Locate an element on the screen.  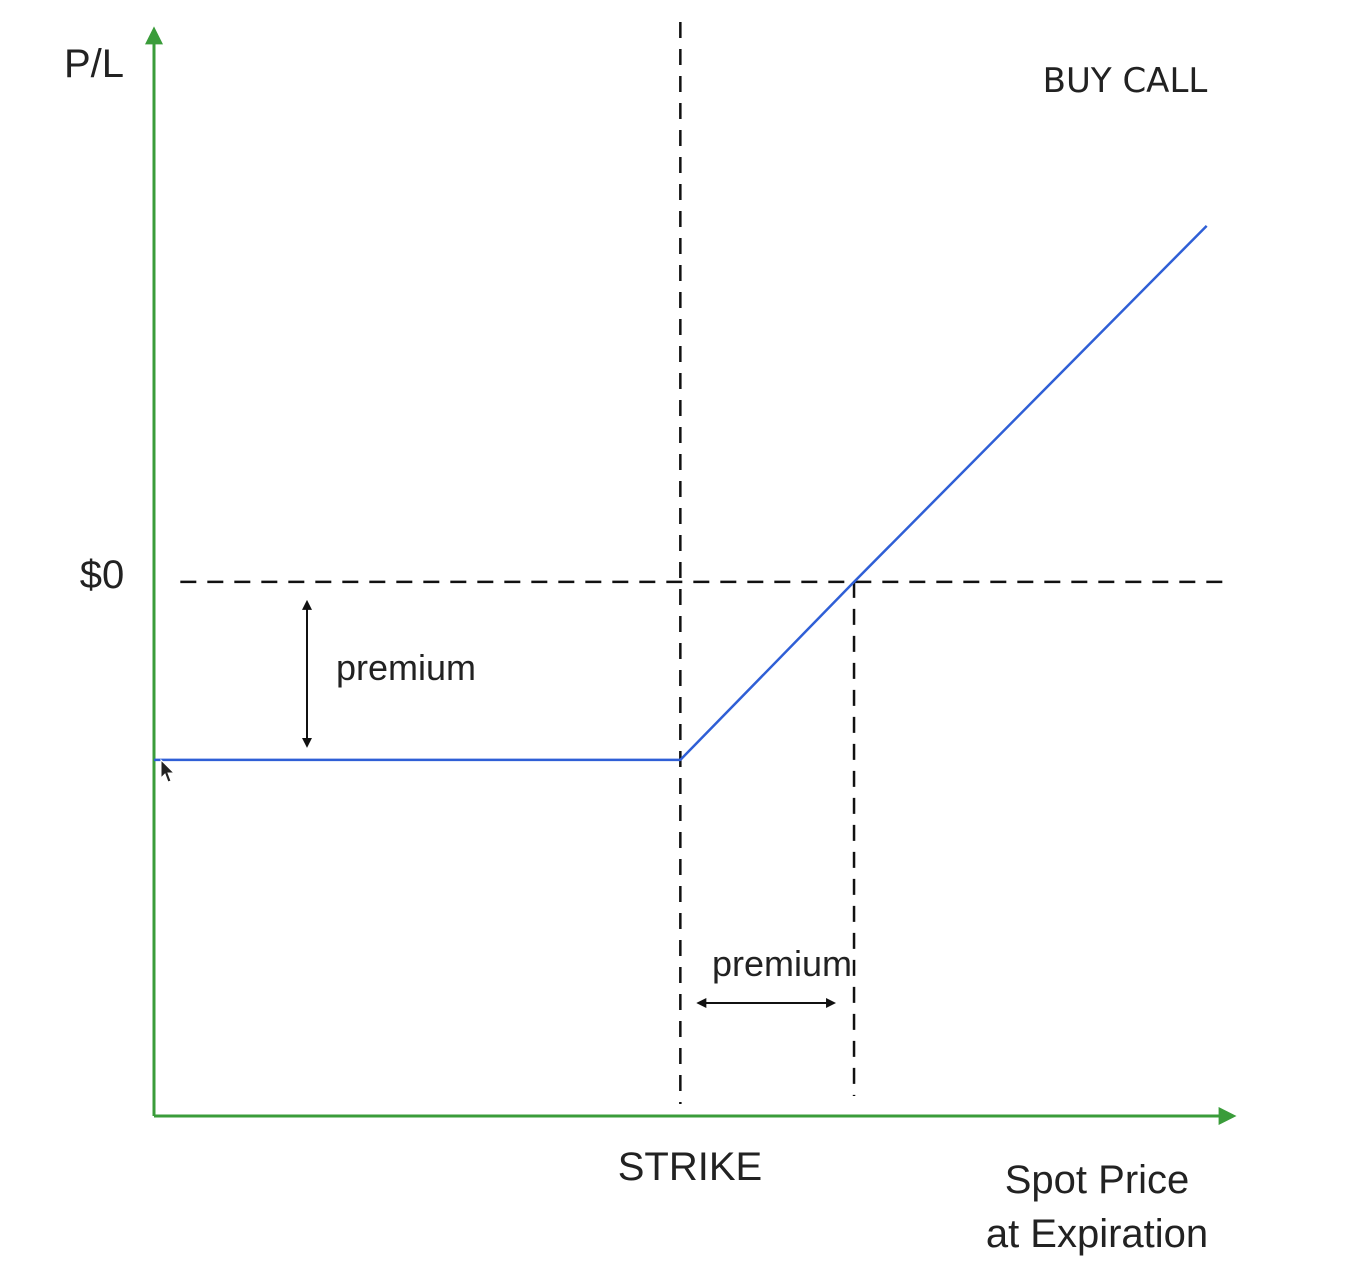
horizontal-premium-label: premium is located at coordinates (782, 963).